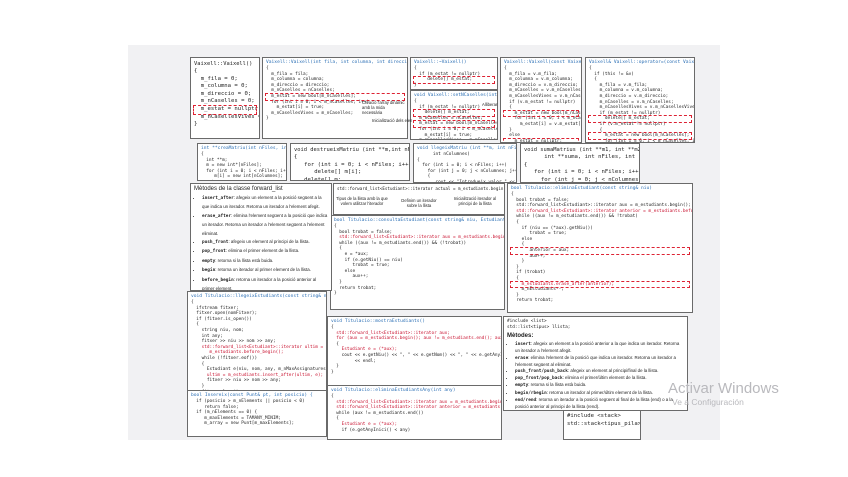 This screenshot has width=848, height=477. Describe the element at coordinates (353, 361) in the screenshot. I see `code-line: << endl;` at that location.